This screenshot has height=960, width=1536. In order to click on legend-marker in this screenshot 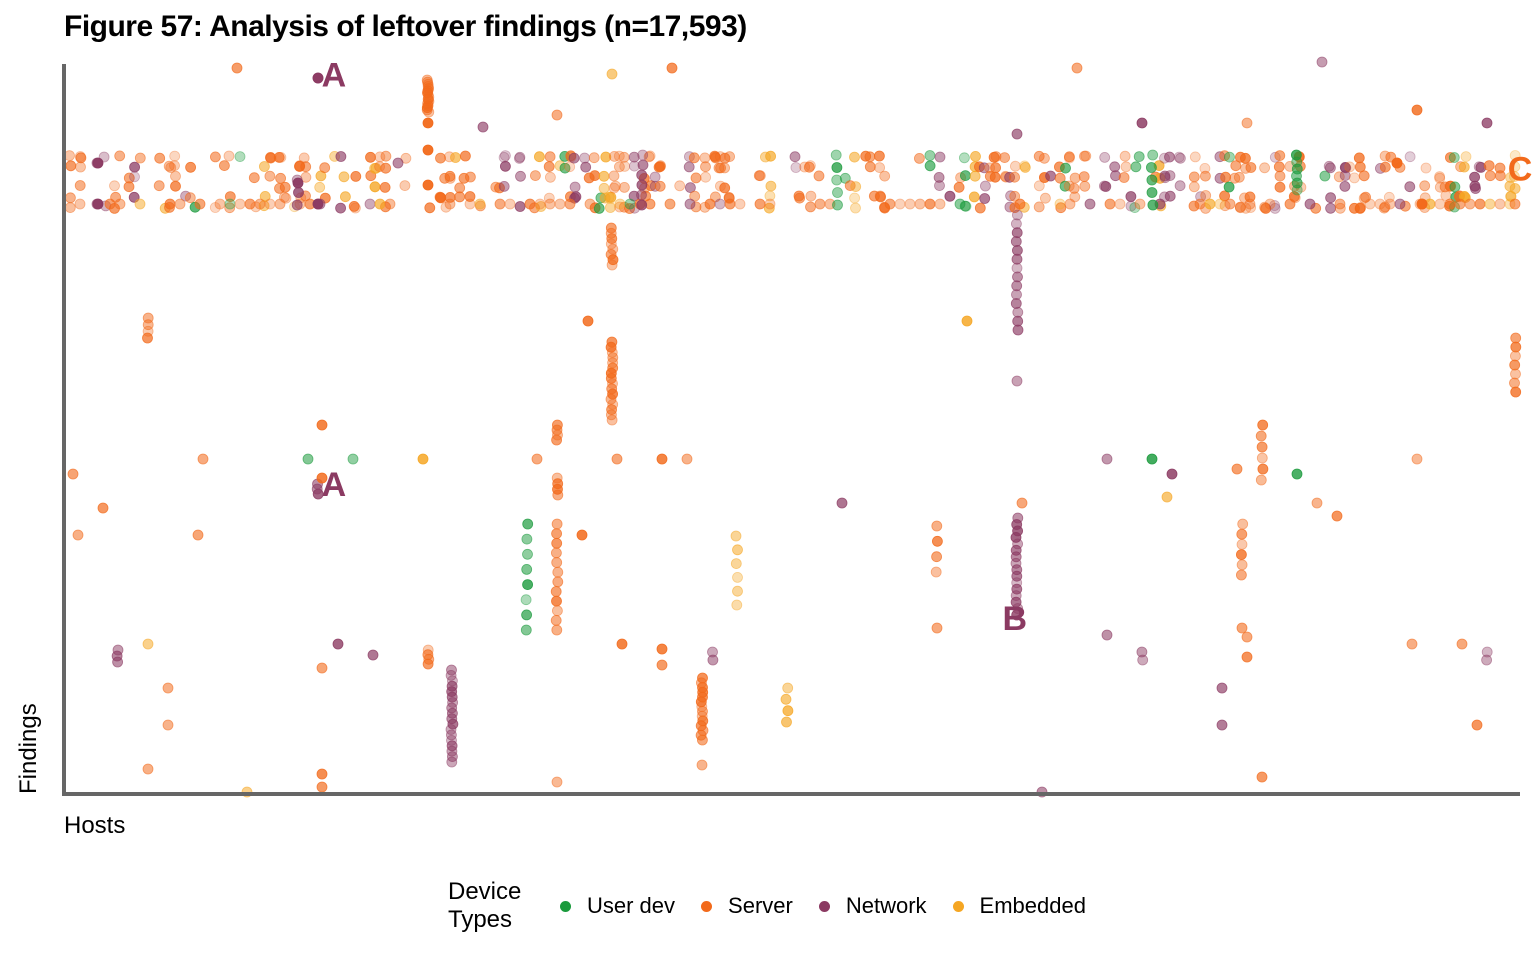, I will do `click(565, 906)`.